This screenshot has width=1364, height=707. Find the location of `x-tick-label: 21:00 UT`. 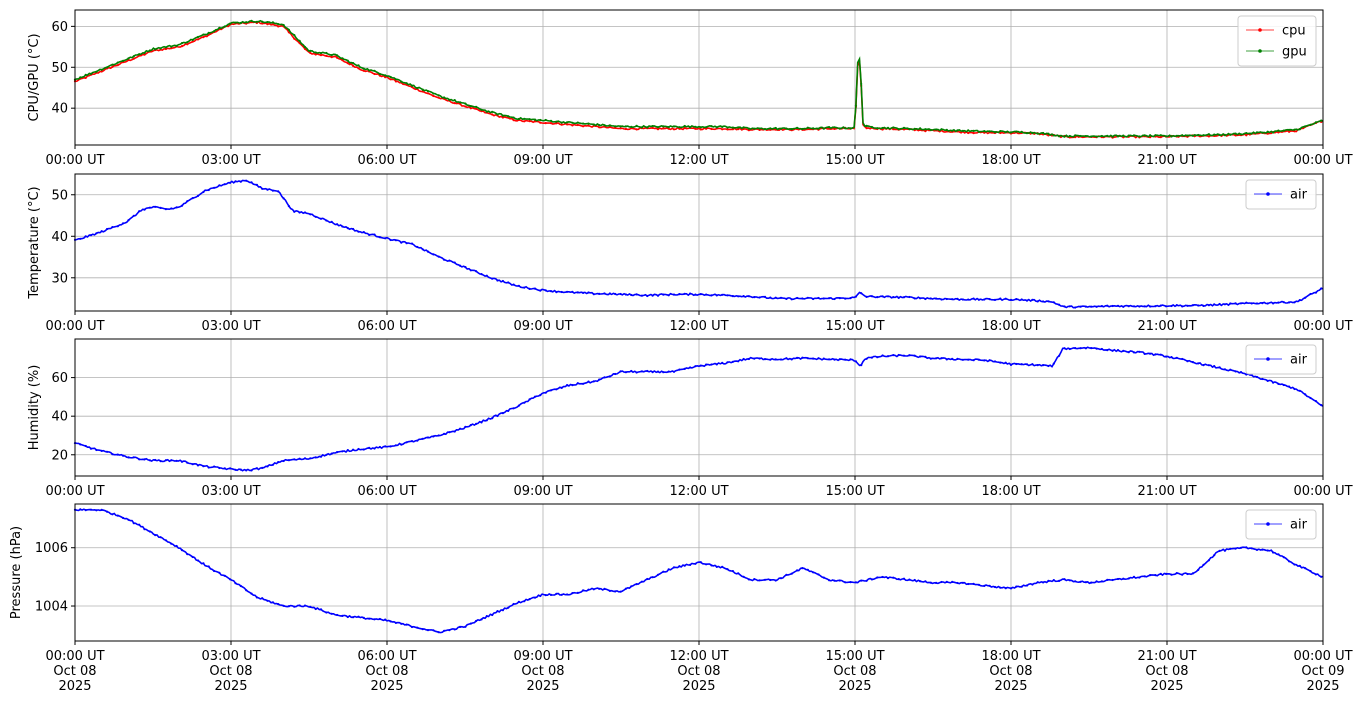

x-tick-label: 21:00 UT is located at coordinates (1166, 160).